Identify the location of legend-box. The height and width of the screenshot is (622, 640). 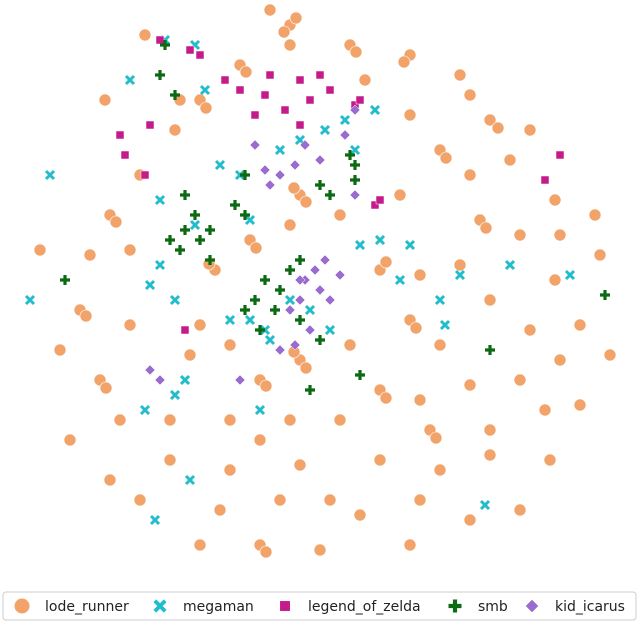
(319, 606).